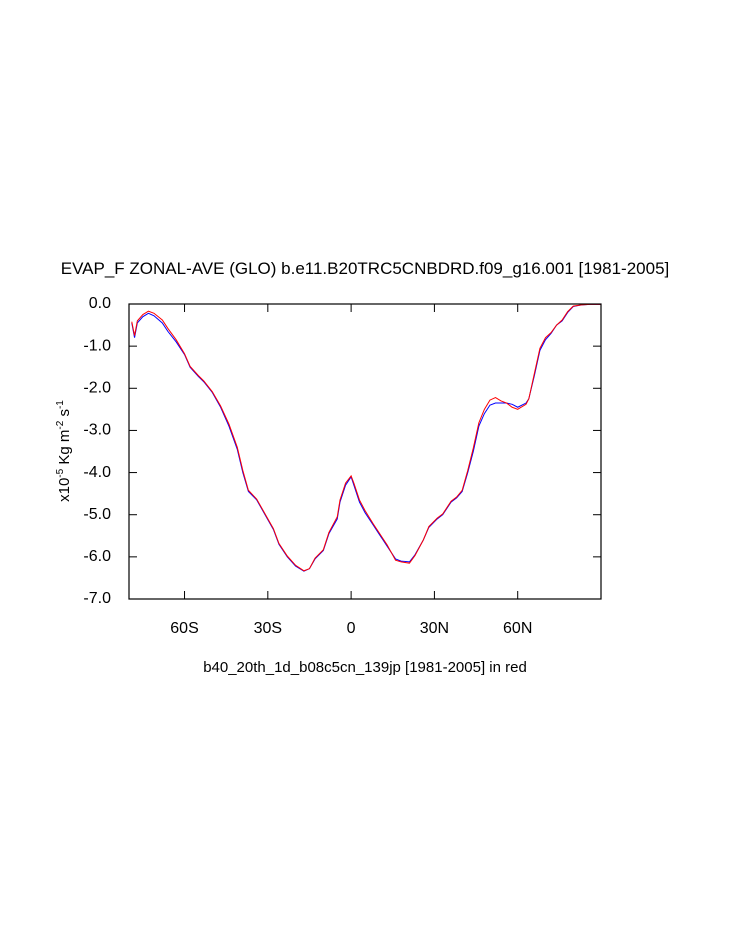 Image resolution: width=733 pixels, height=945 pixels. I want to click on y-tick-label: -1.0, so click(97, 345).